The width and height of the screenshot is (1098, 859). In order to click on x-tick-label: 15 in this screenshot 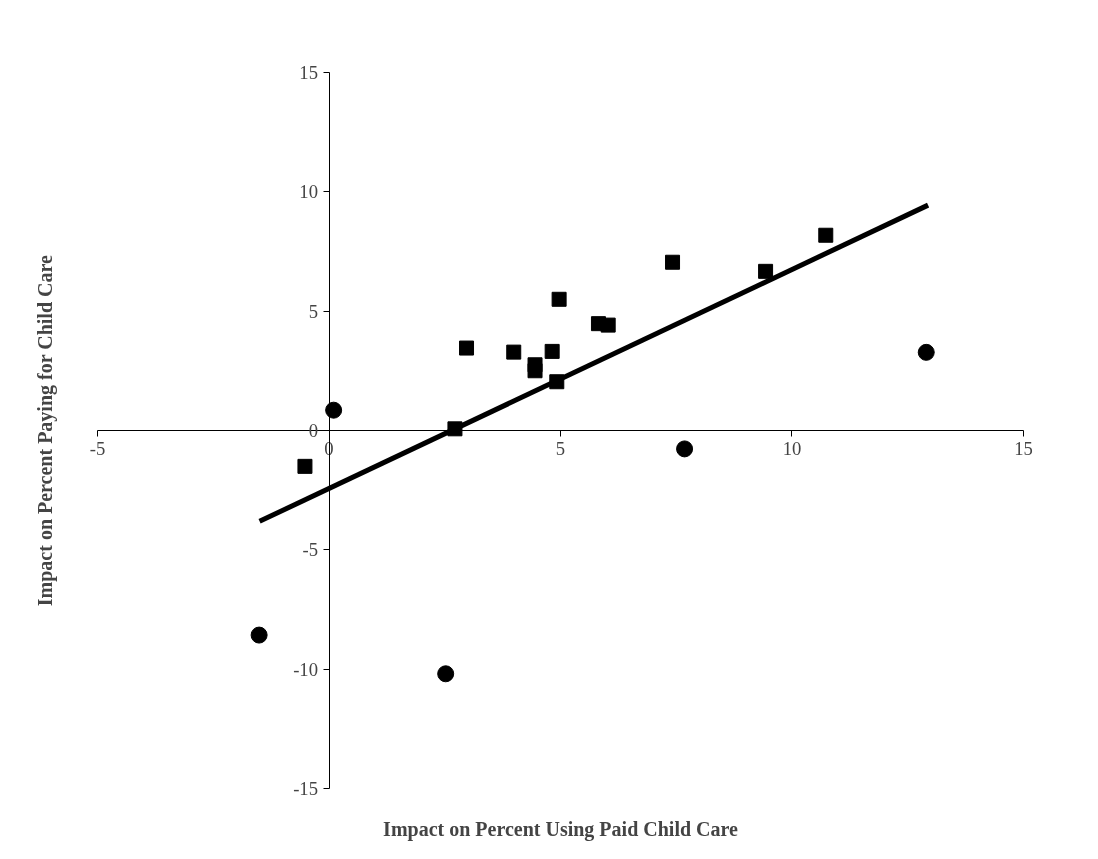, I will do `click(1023, 448)`.